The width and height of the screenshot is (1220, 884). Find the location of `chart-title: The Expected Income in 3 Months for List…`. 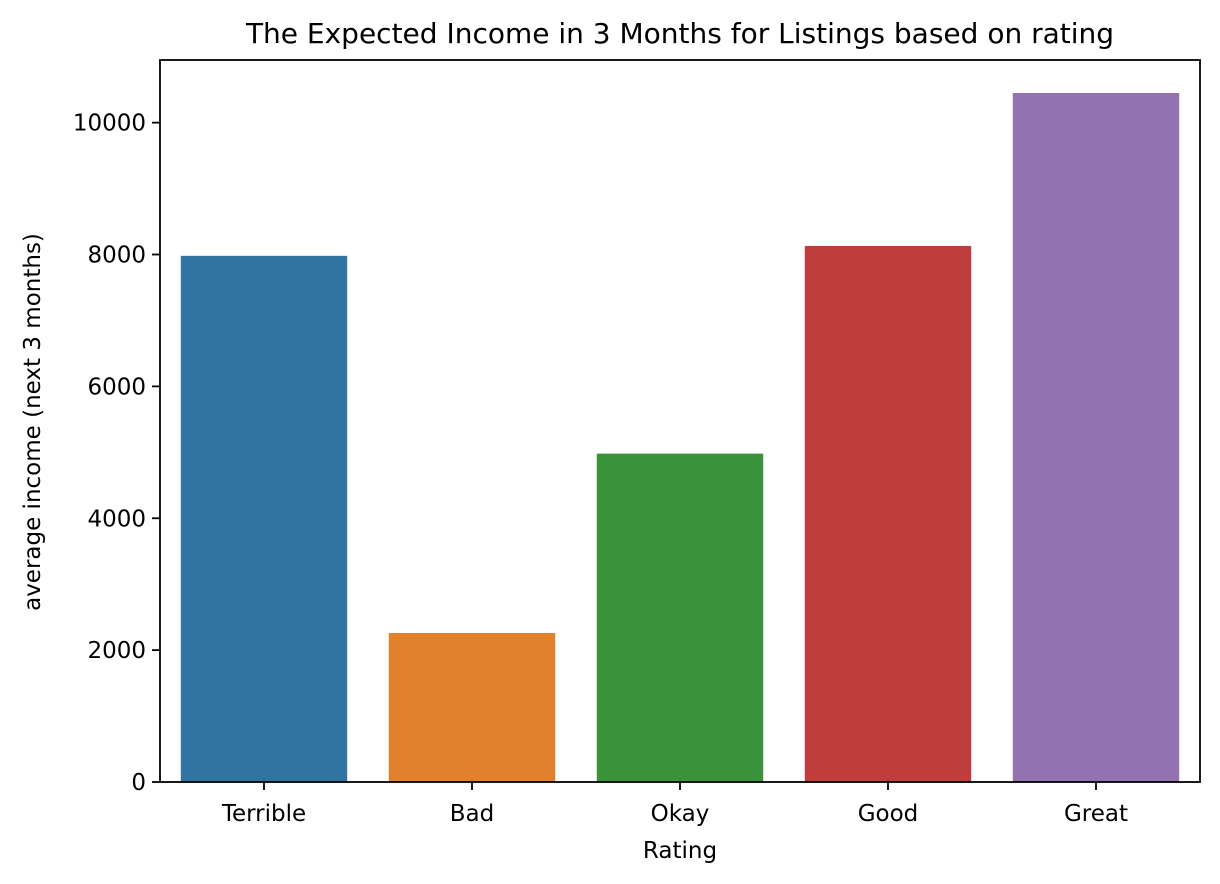

chart-title: The Expected Income in 3 Months for List… is located at coordinates (679, 33).